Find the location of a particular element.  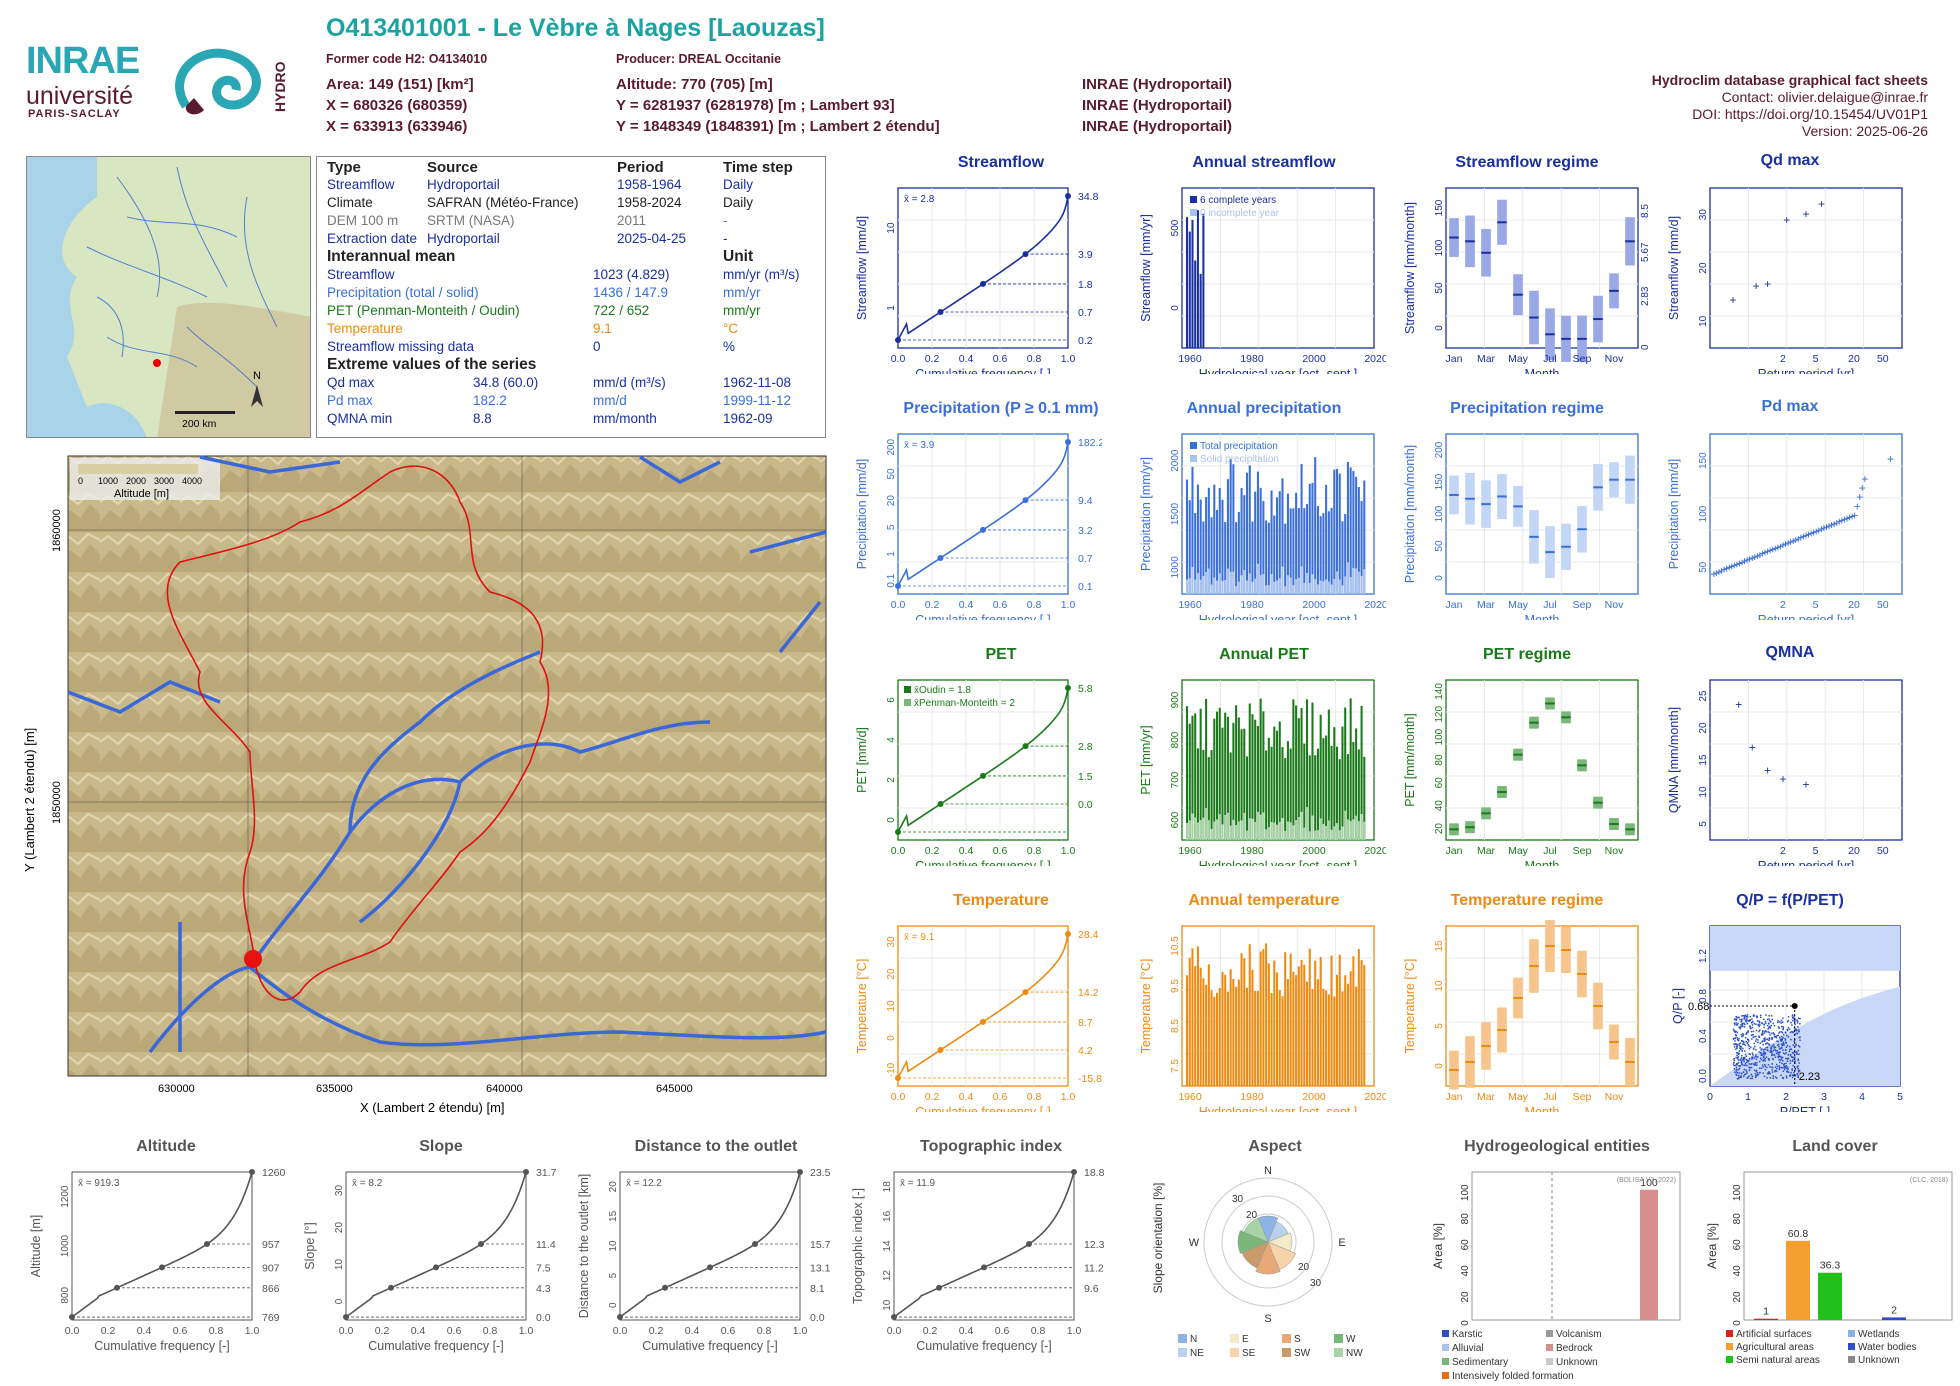

x-tick: 3 is located at coordinates (1824, 1097).